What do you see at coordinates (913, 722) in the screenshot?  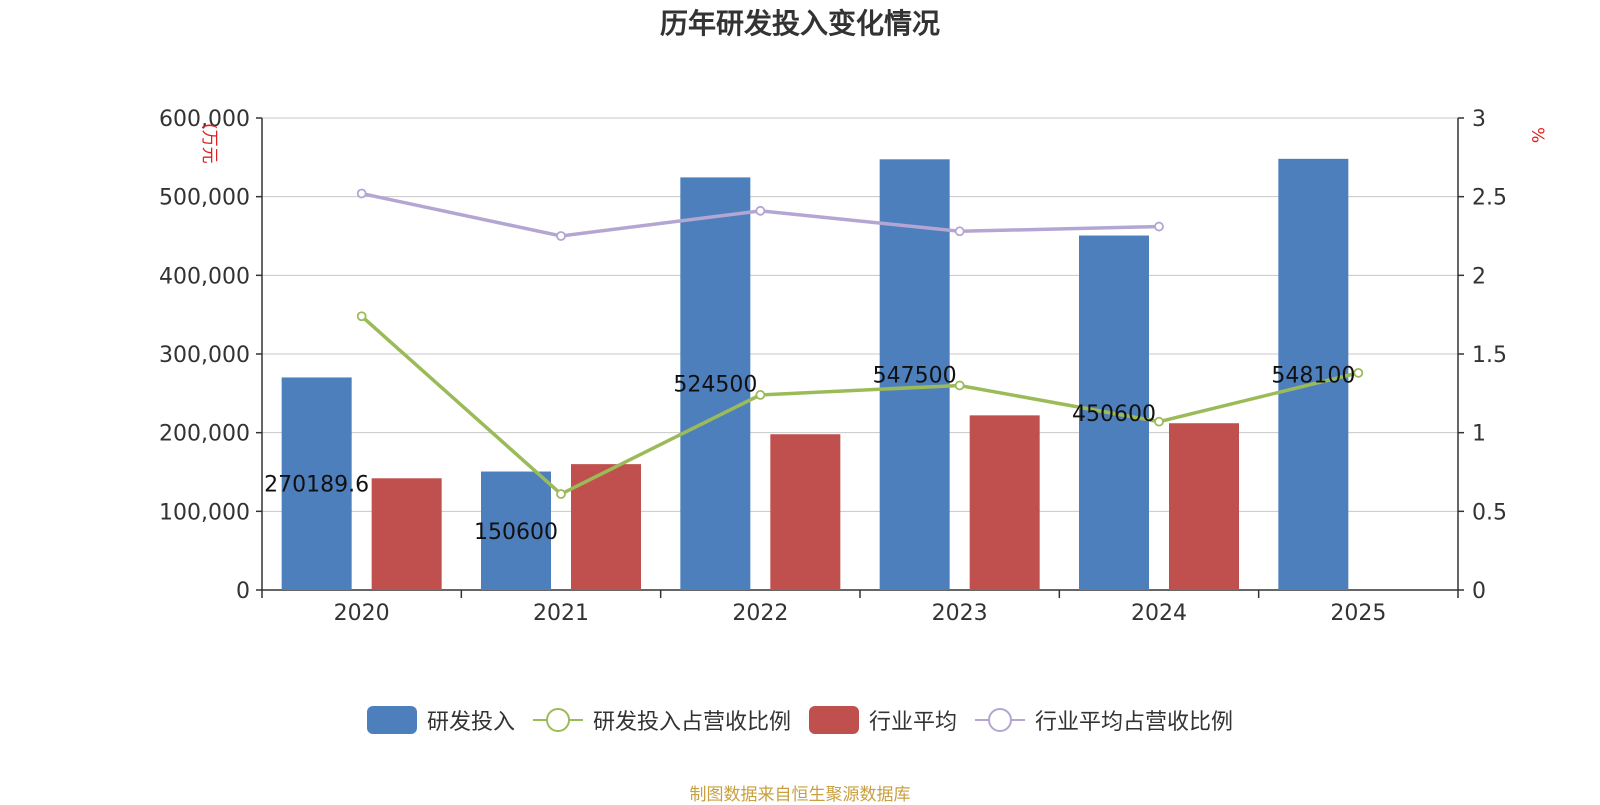 I see `legend-label-industry-avg: 行业平均` at bounding box center [913, 722].